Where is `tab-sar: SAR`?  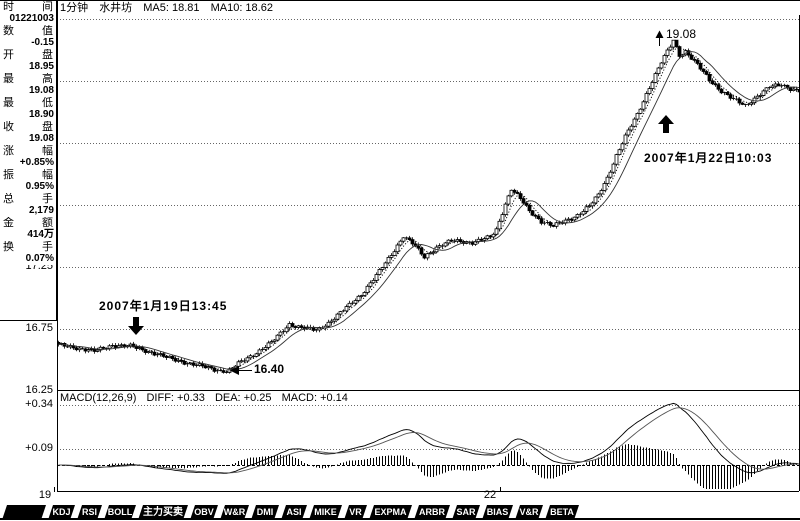
tab-sar: SAR is located at coordinates (466, 512).